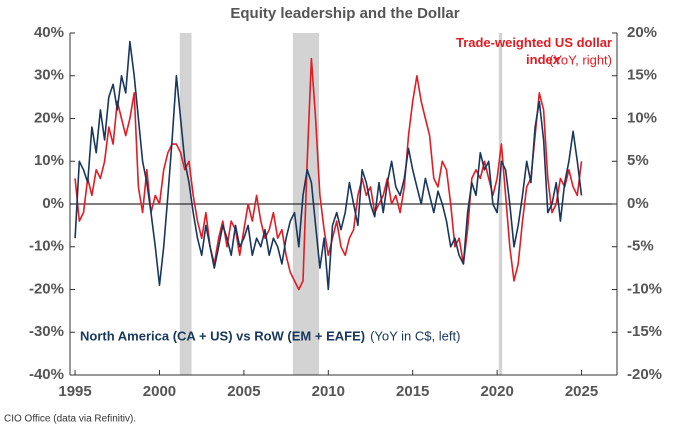  Describe the element at coordinates (644, 374) in the screenshot. I see `y2-tick-label: -20%` at that location.